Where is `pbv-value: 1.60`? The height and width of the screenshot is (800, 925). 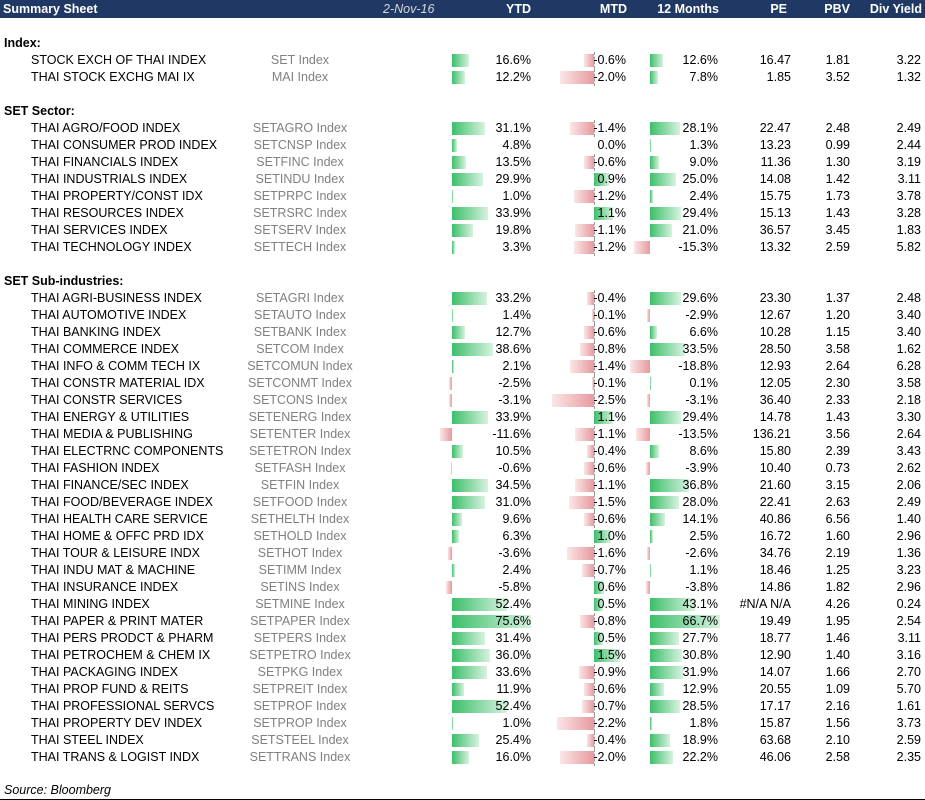
pbv-value: 1.60 is located at coordinates (837, 536).